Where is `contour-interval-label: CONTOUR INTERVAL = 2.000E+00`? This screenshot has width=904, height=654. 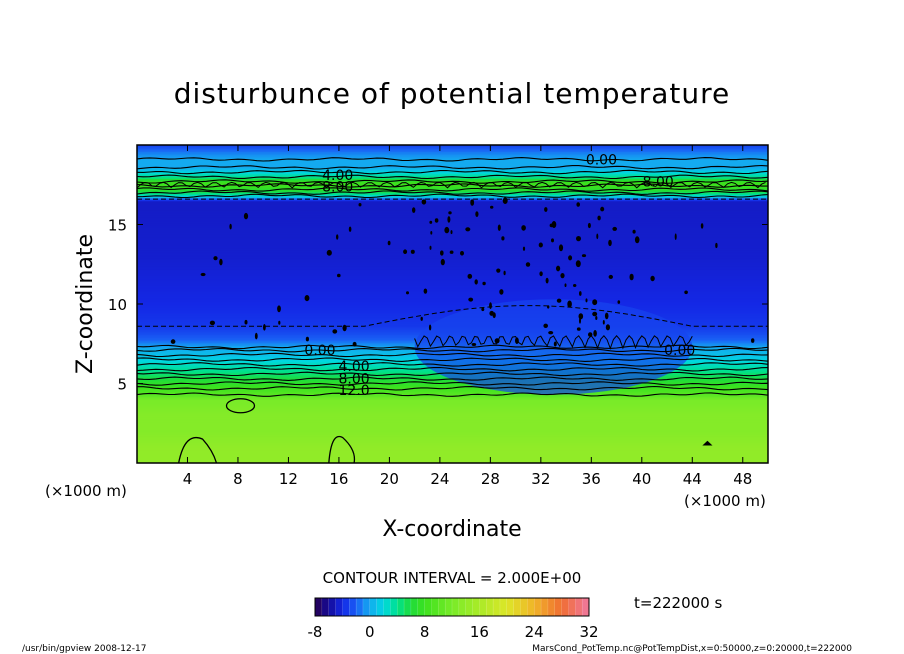 contour-interval-label: CONTOUR INTERVAL = 2.000E+00 is located at coordinates (452, 578).